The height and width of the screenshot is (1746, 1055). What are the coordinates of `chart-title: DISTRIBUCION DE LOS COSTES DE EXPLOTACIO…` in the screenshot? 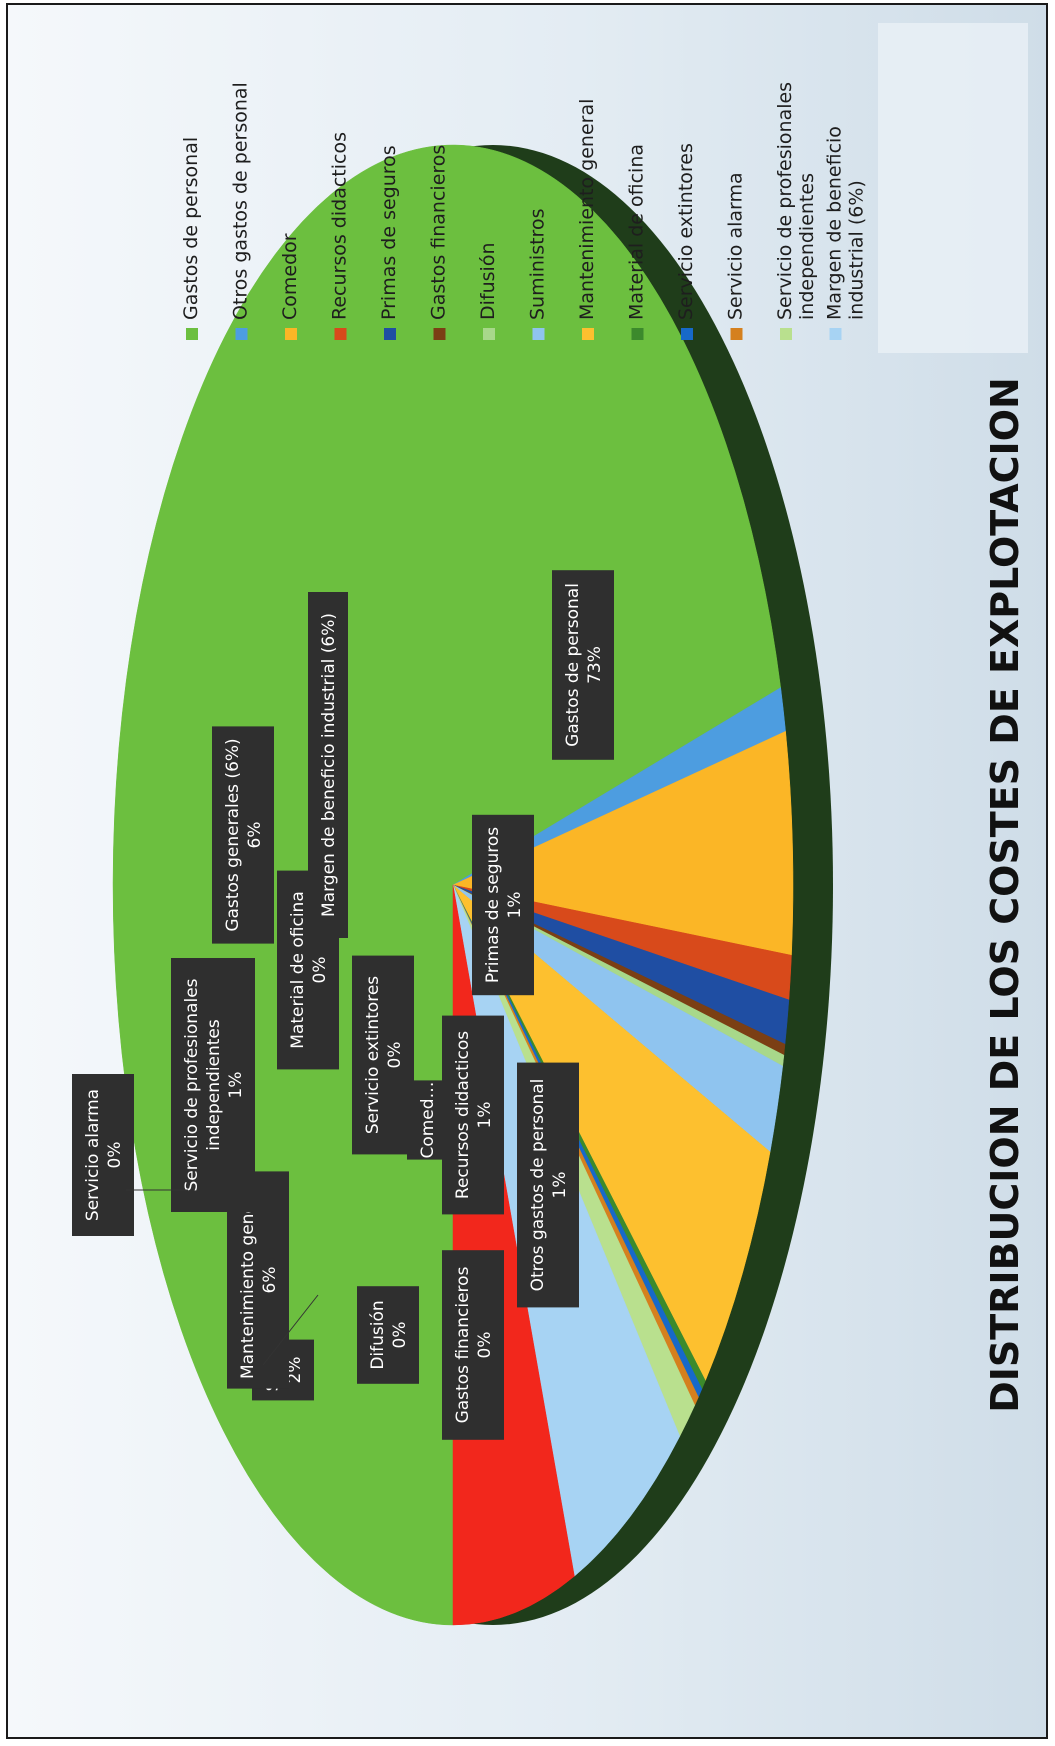 It's located at (1005, 895).